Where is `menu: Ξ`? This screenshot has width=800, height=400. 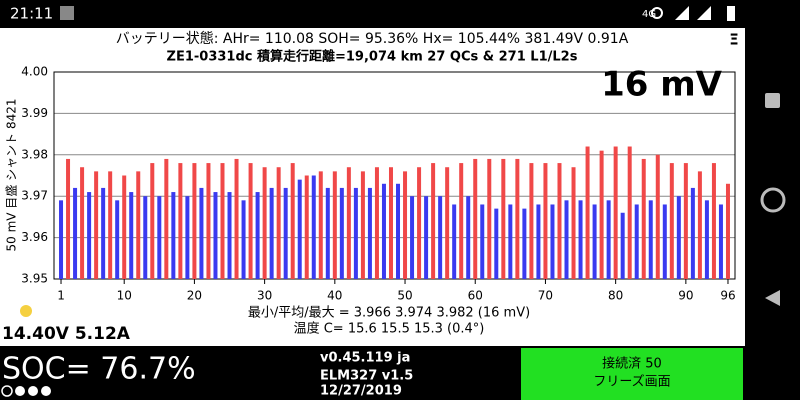
menu: Ξ is located at coordinates (733, 40).